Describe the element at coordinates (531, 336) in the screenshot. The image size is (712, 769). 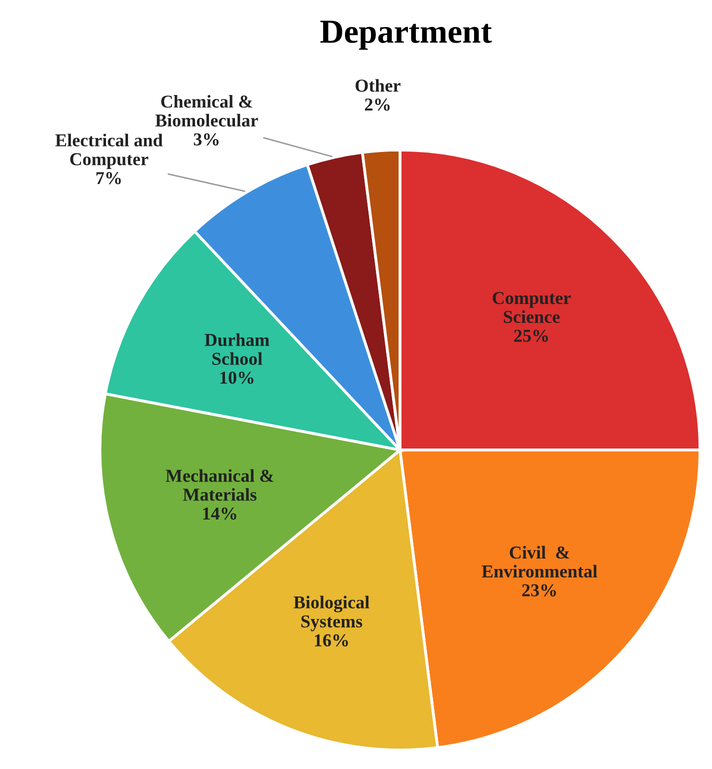
I see `data-label: 25%` at that location.